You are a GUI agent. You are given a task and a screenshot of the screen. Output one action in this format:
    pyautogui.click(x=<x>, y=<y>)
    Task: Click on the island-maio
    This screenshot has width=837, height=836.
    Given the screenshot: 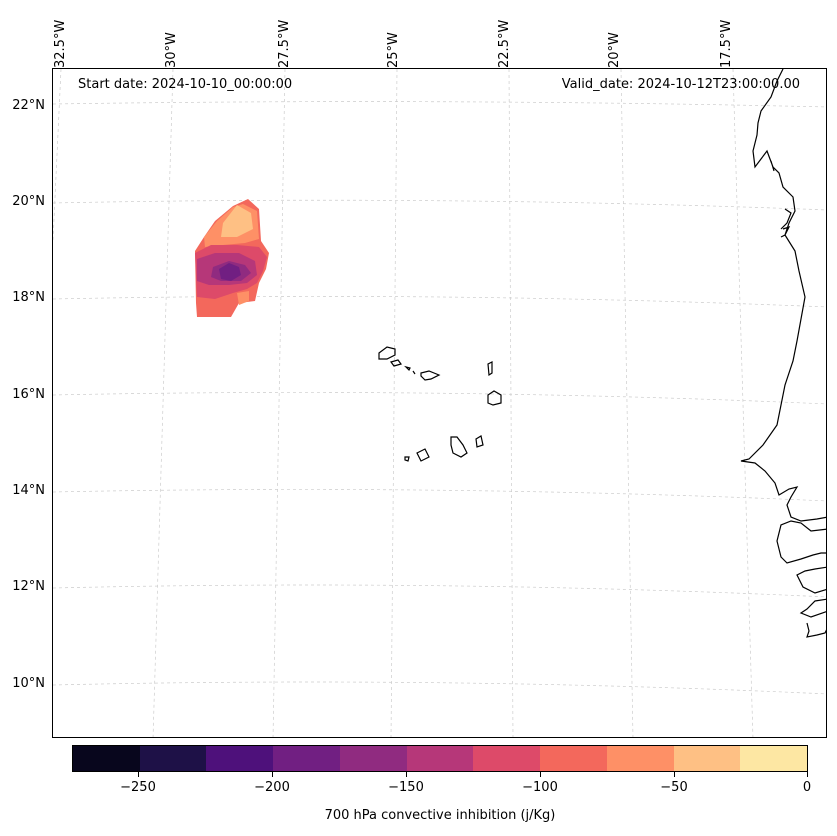 What is the action you would take?
    pyautogui.click(x=479, y=441)
    